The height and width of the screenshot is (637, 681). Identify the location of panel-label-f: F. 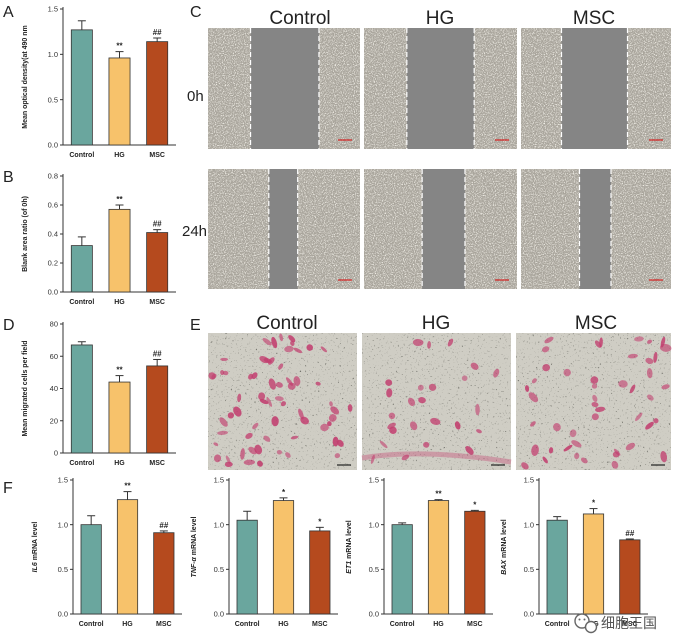
(8, 488).